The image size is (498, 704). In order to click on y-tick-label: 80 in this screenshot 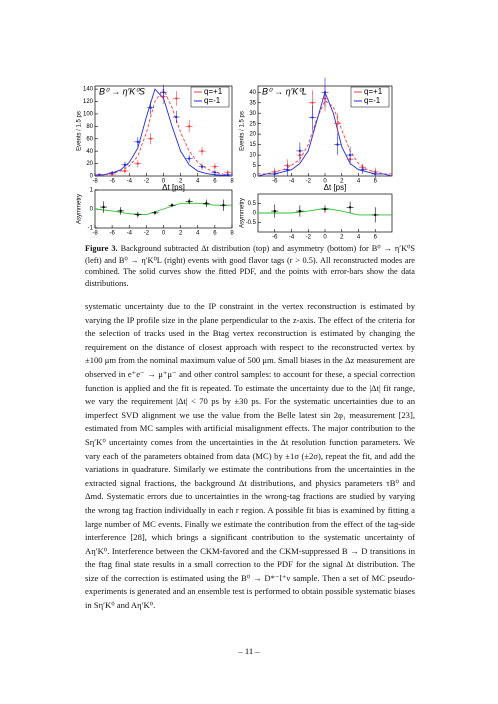, I will do `click(89, 127)`.